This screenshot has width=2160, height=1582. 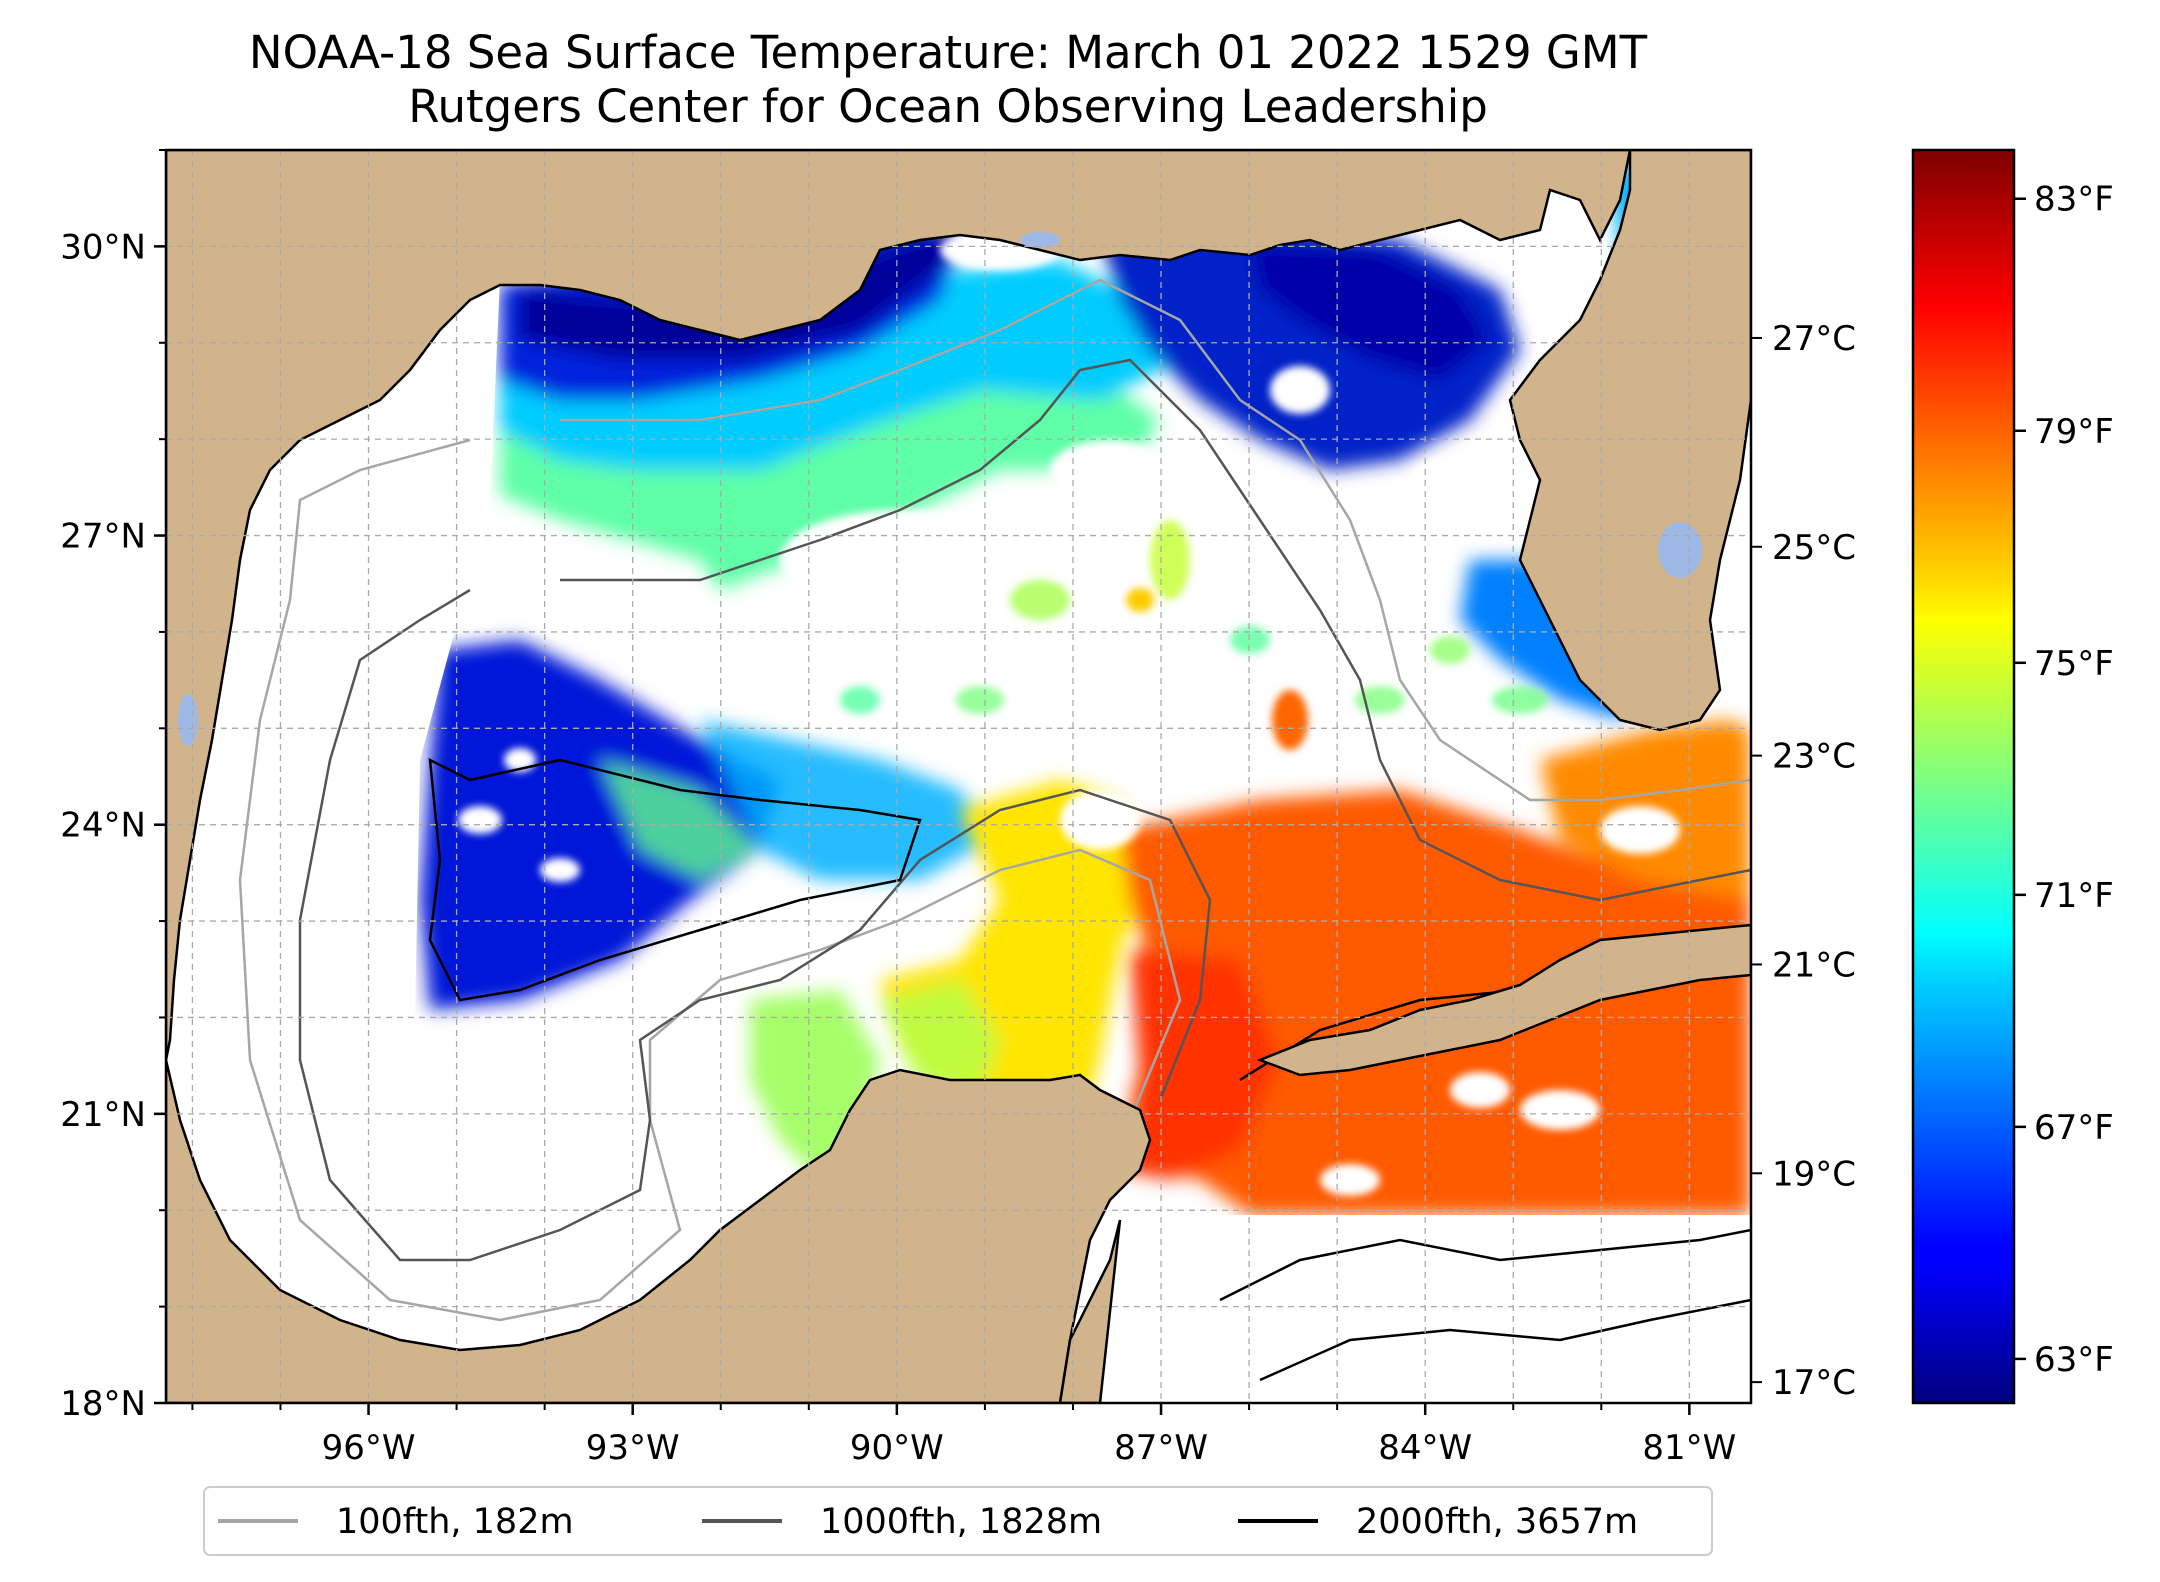 What do you see at coordinates (103, 247) in the screenshot?
I see `lat-tick-label: 30°N` at bounding box center [103, 247].